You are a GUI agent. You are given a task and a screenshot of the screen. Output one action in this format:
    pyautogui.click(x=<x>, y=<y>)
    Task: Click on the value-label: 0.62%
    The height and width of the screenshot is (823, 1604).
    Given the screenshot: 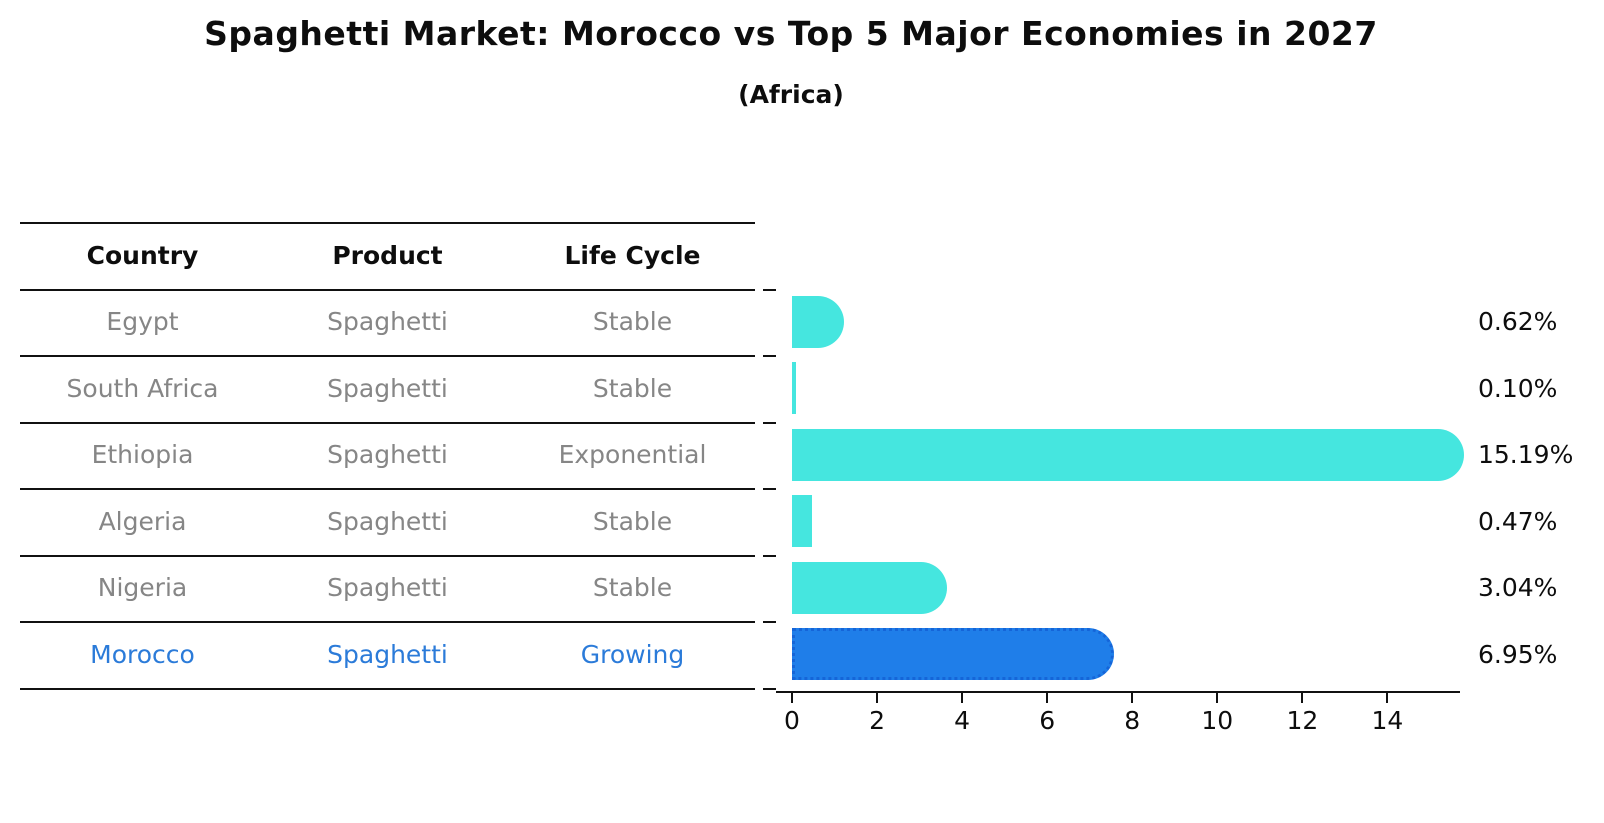 What is the action you would take?
    pyautogui.click(x=1518, y=321)
    